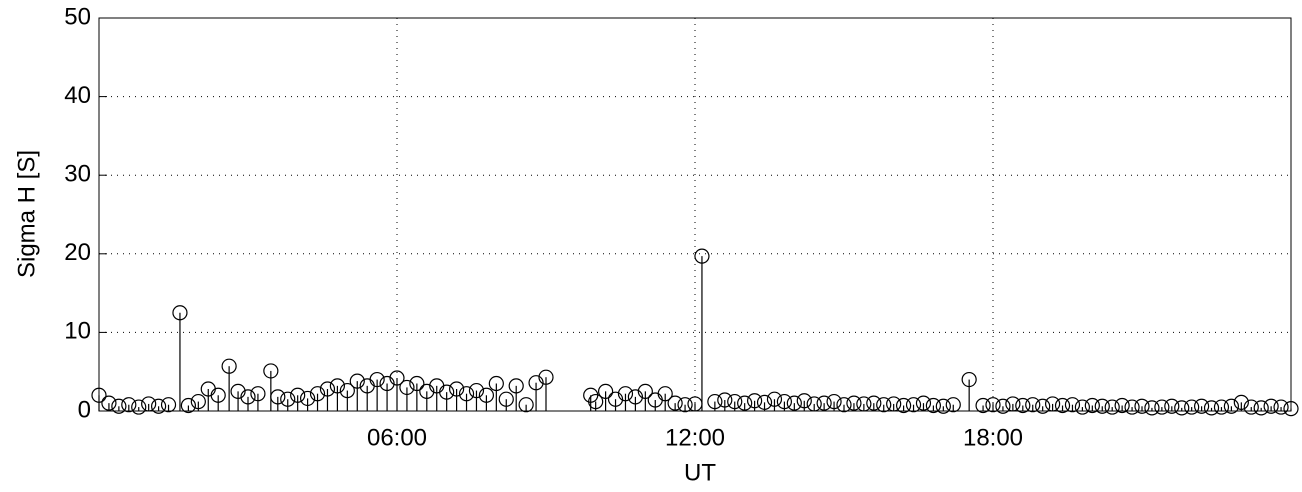 The image size is (1302, 492). Describe the element at coordinates (77, 95) in the screenshot. I see `y-tick-label: 40` at that location.